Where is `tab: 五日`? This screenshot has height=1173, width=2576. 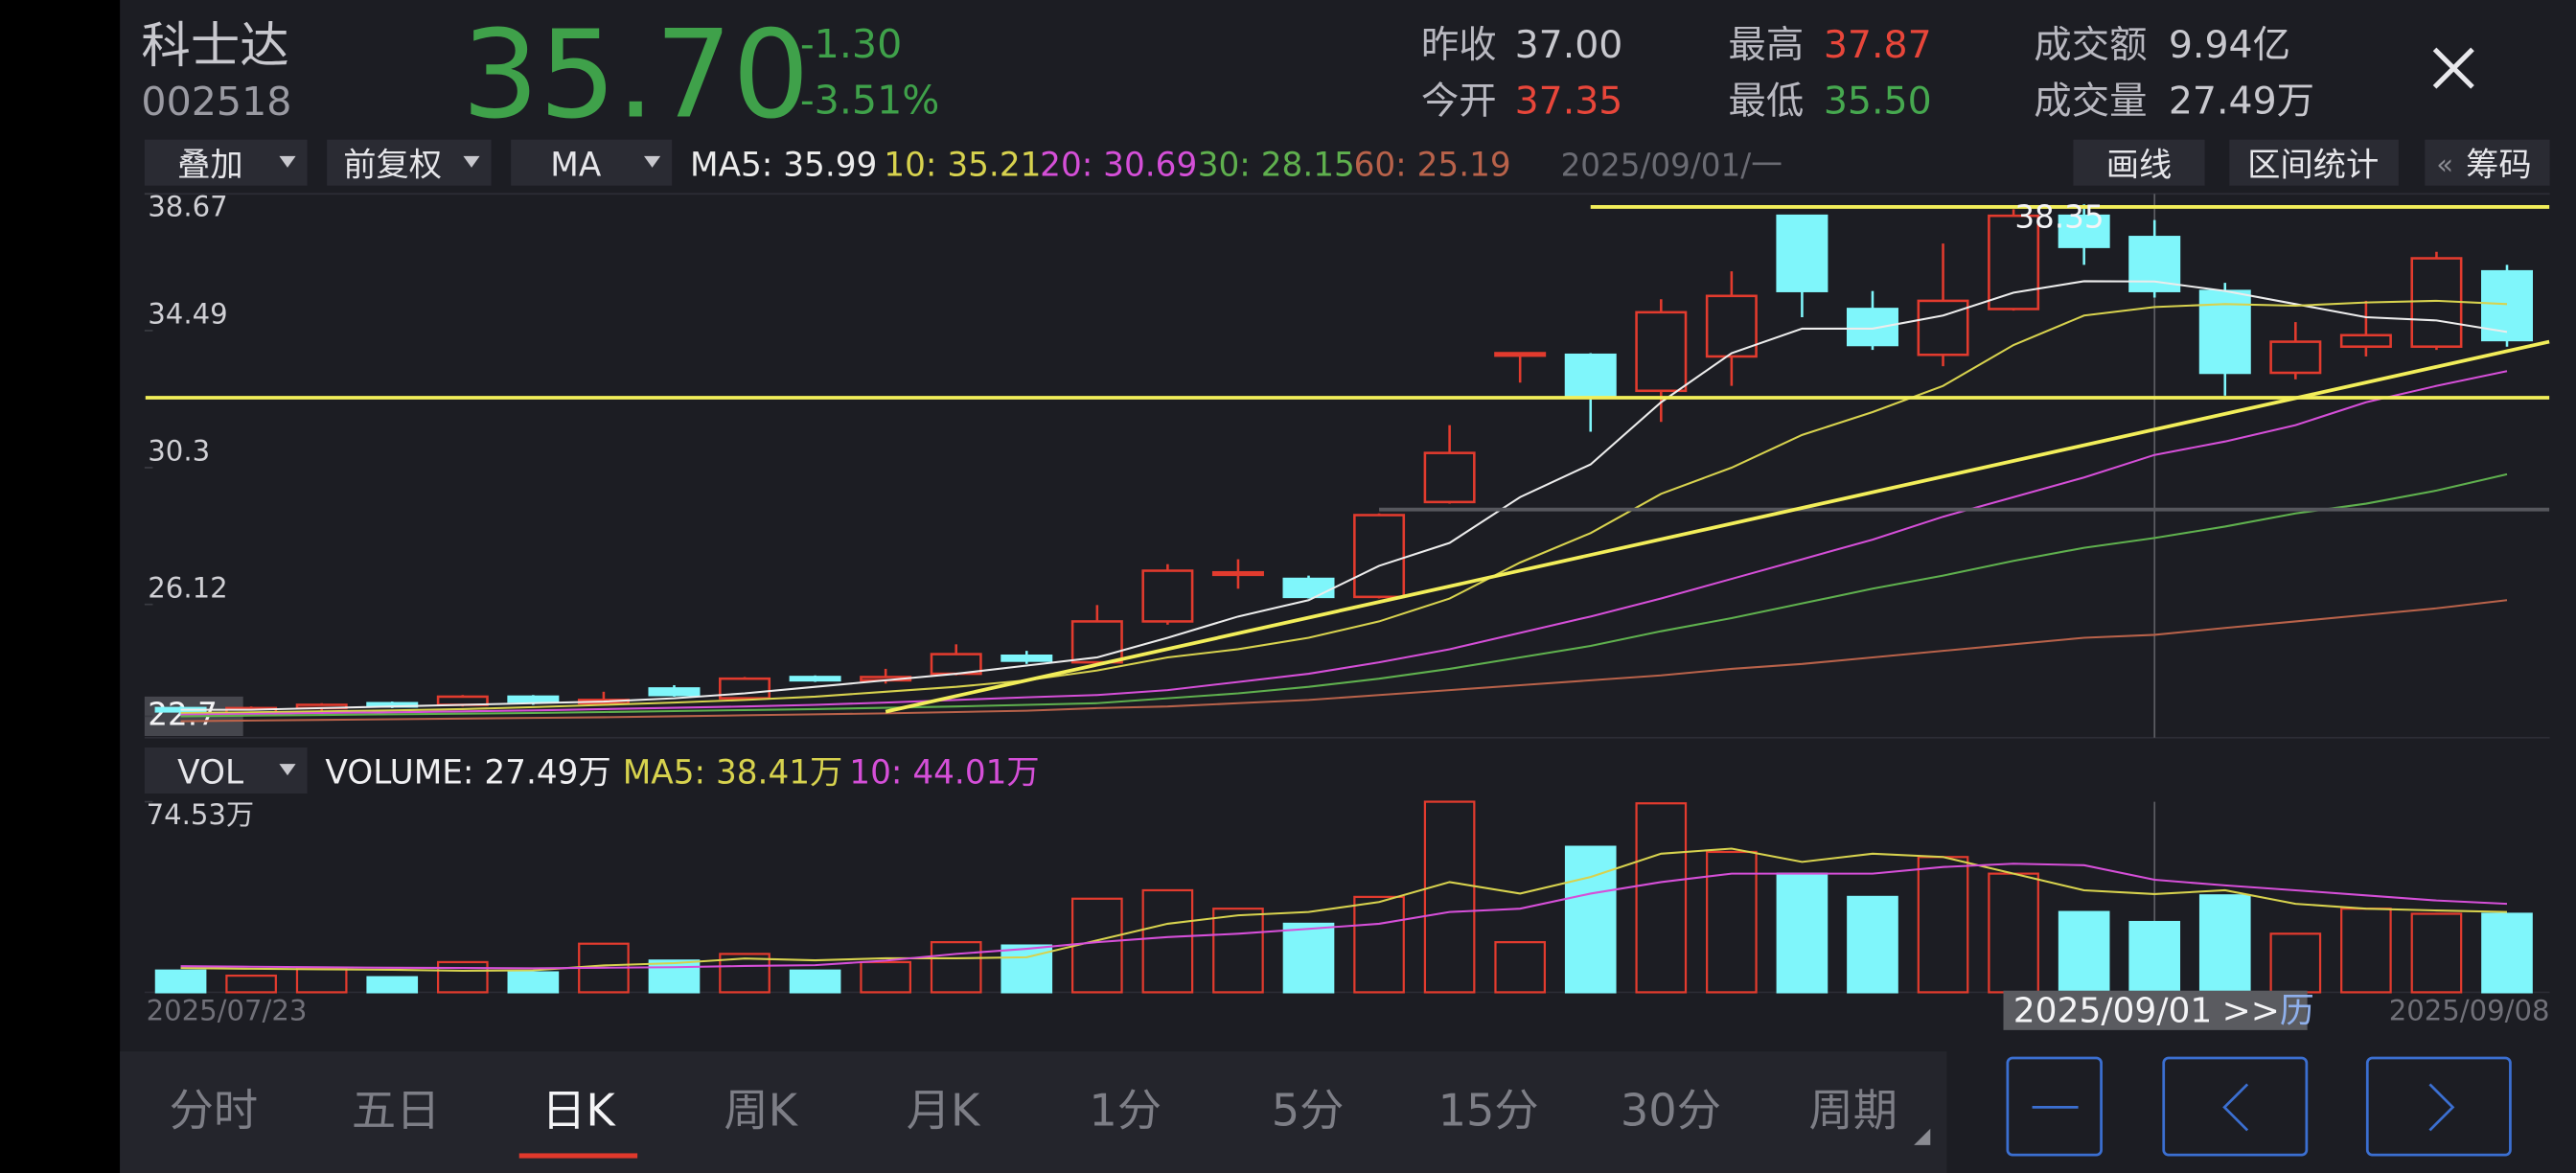
tab: 五日 is located at coordinates (397, 1110).